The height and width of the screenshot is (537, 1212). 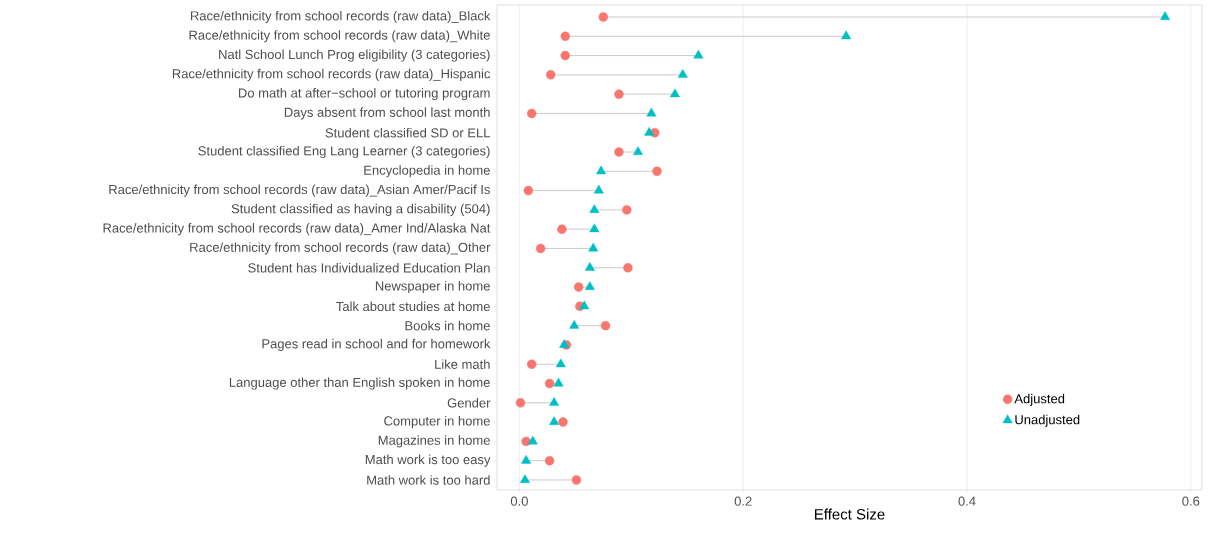 I want to click on y-tick-label: Like math, so click(x=462, y=364).